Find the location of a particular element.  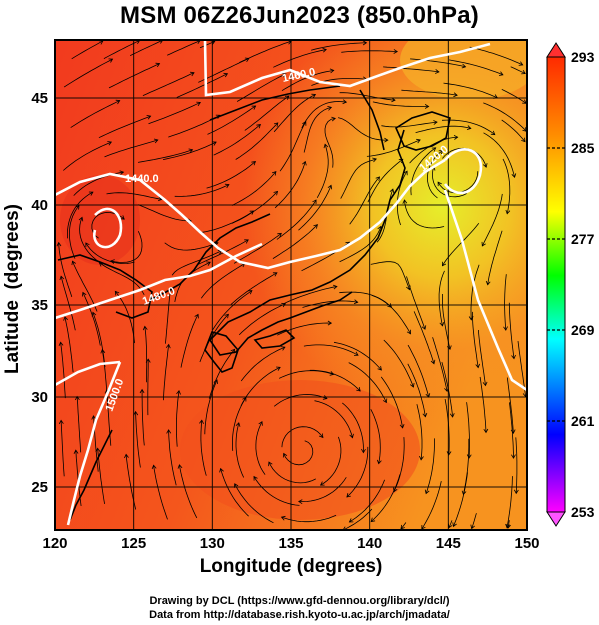

x-tick-label: 135 is located at coordinates (290, 543).